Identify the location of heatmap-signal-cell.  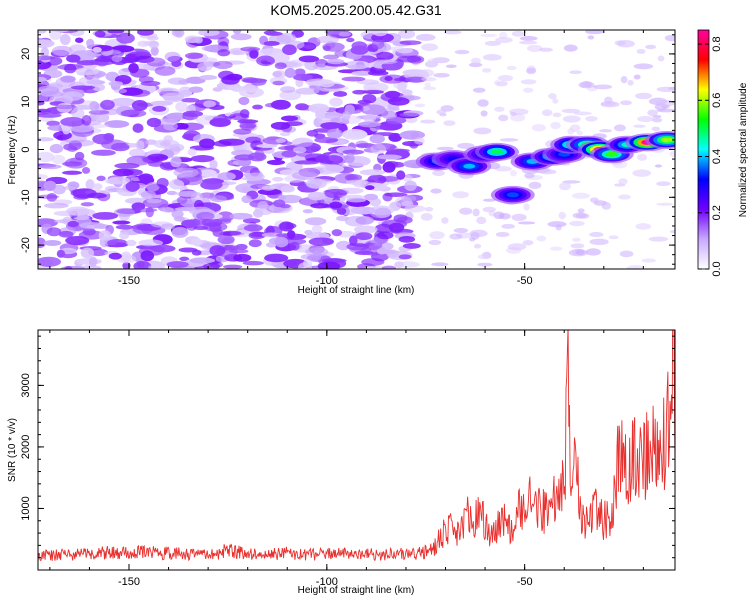
(496, 152).